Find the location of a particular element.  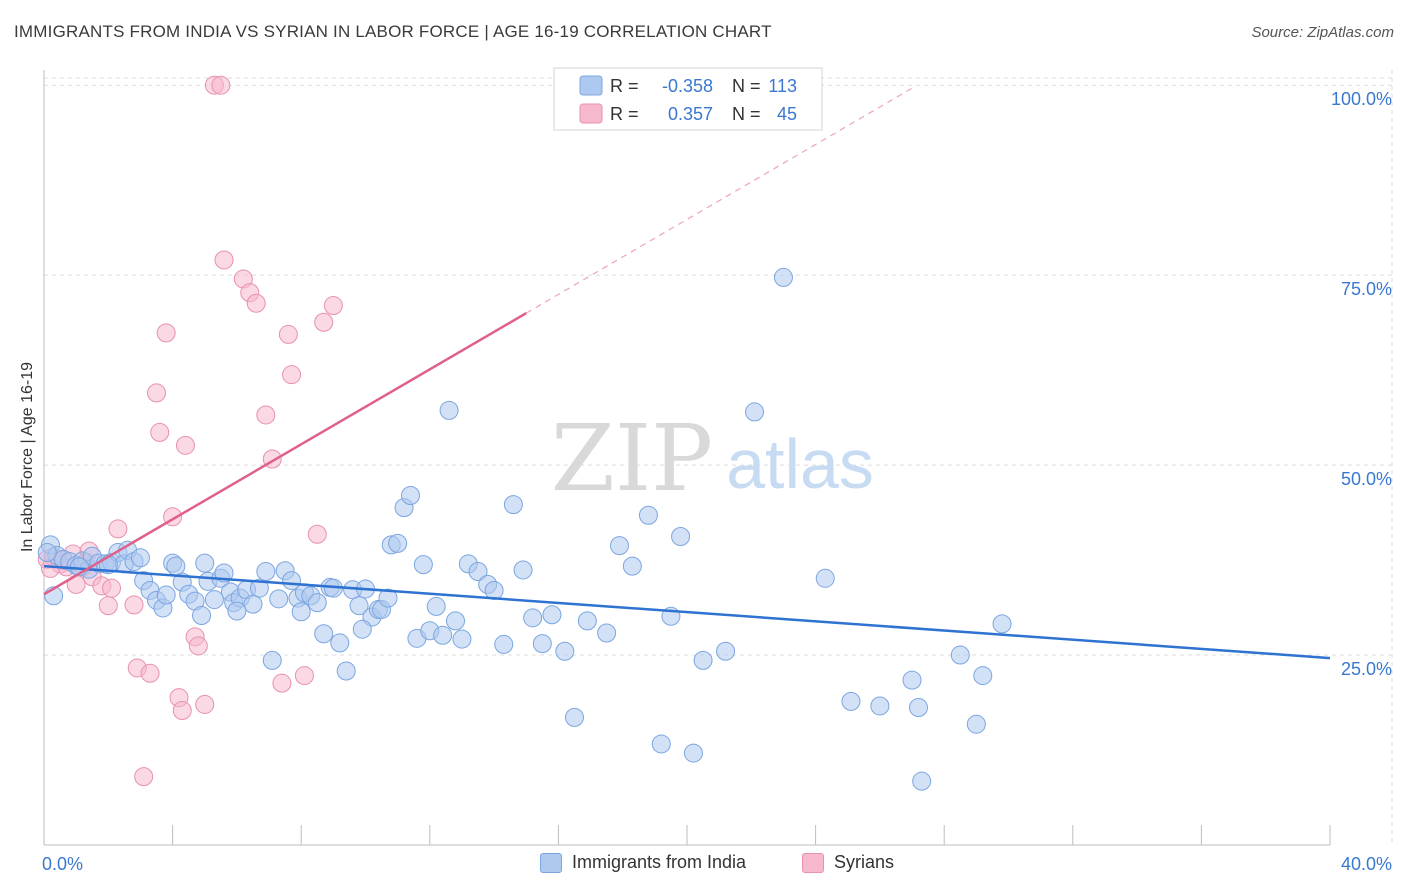

y-tick-label: 100.0% is located at coordinates (1361, 99).